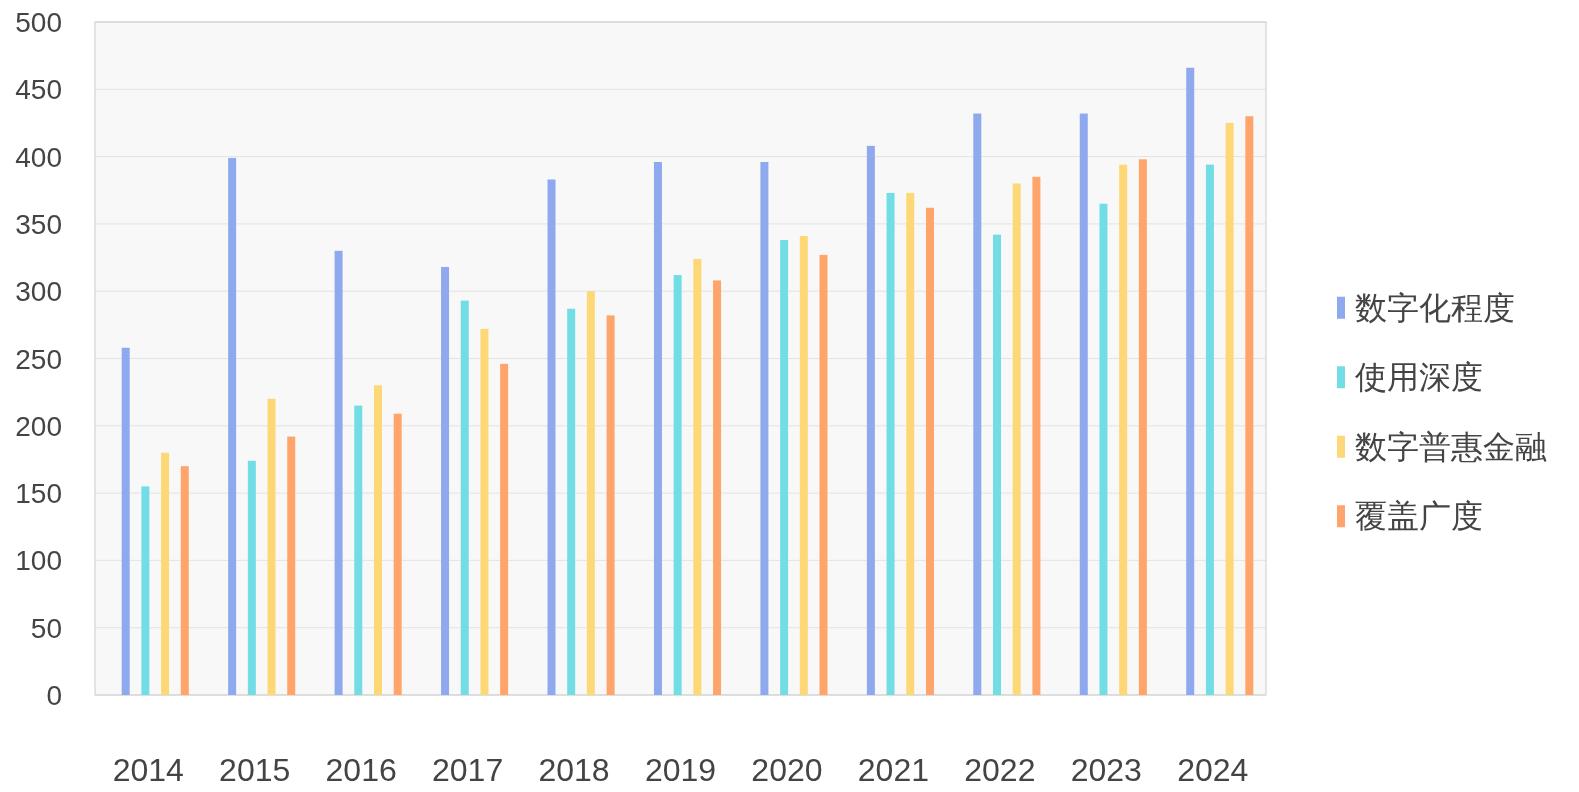  I want to click on x-tick-label: 2017, so click(468, 770).